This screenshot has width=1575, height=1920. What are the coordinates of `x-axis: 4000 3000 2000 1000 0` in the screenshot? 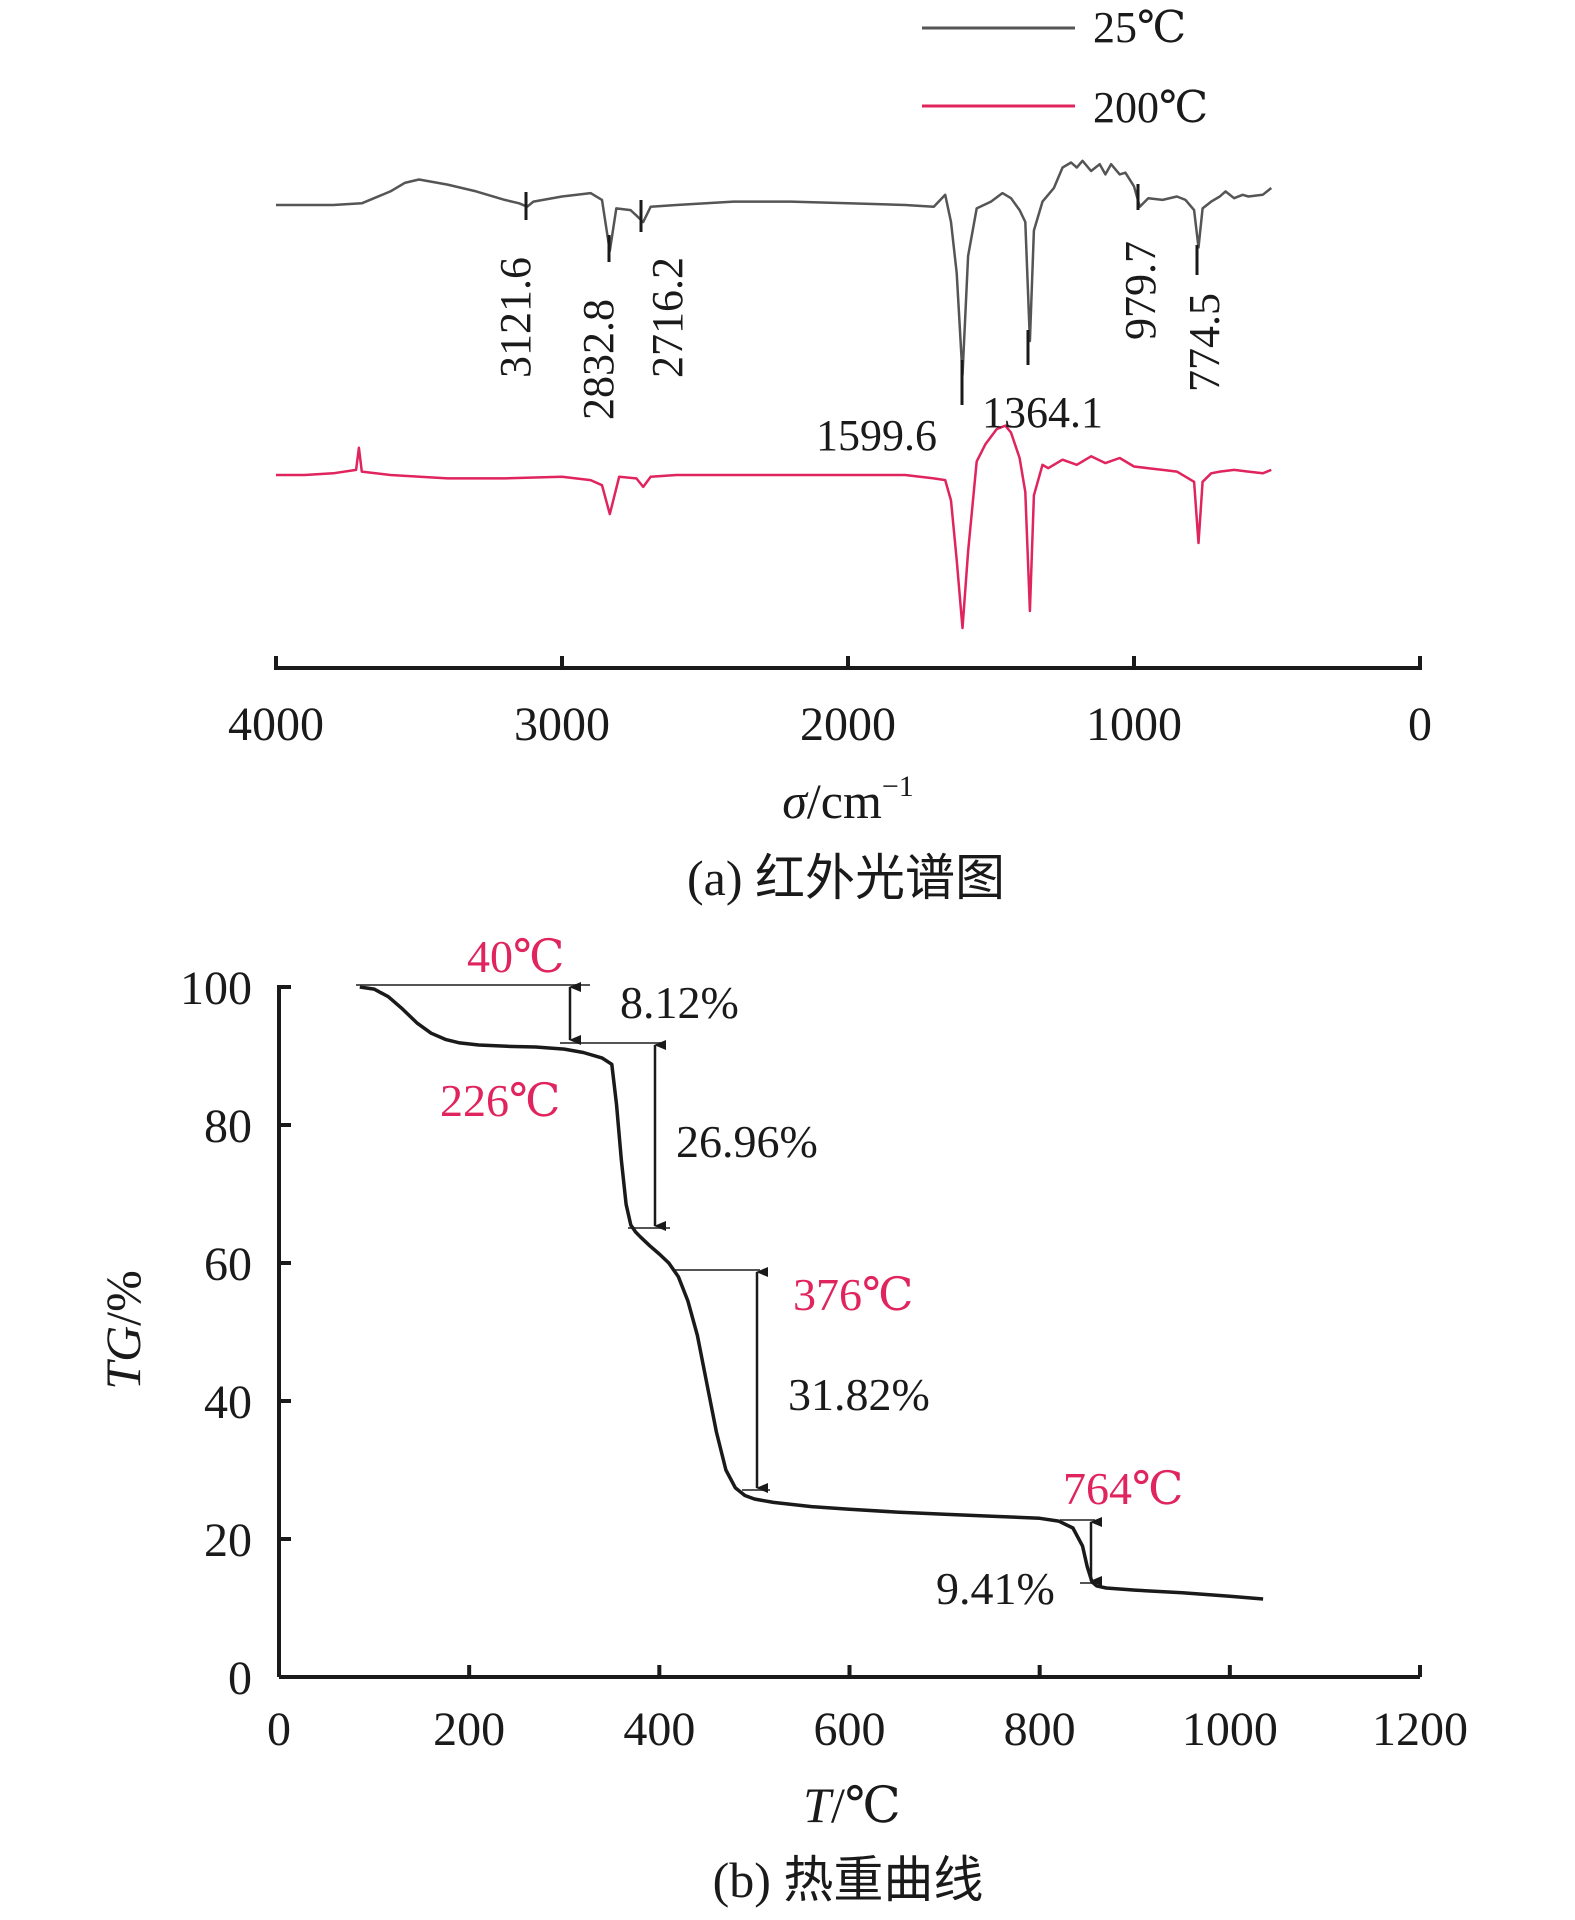 It's located at (830, 703).